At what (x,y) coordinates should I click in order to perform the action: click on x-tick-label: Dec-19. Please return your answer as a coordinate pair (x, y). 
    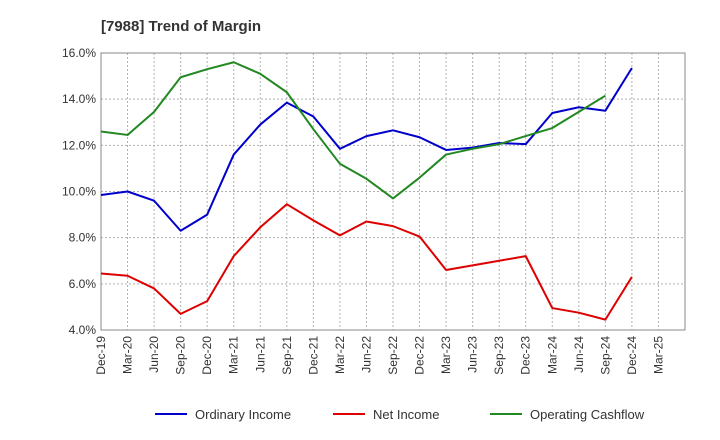
    Looking at the image, I should click on (101, 355).